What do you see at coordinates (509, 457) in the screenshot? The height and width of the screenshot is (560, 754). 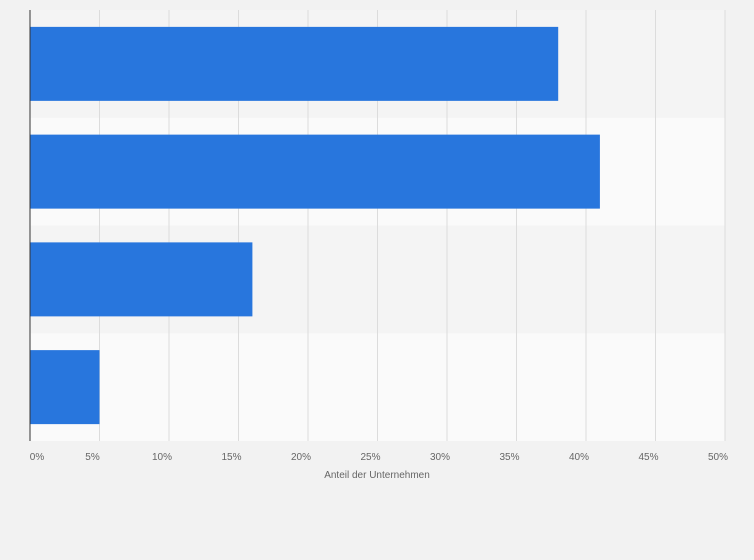 I see `x-tick-label: 35%` at bounding box center [509, 457].